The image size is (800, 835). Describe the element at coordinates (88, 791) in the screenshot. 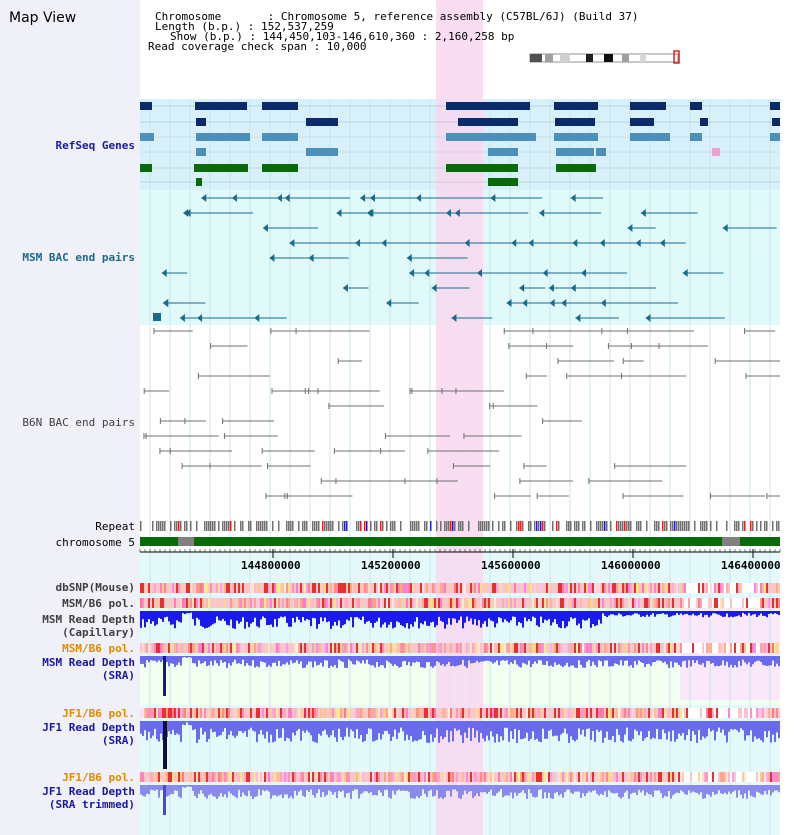

I see `jf1-depth-trimmed-label-1: JF1 Read Depth` at that location.